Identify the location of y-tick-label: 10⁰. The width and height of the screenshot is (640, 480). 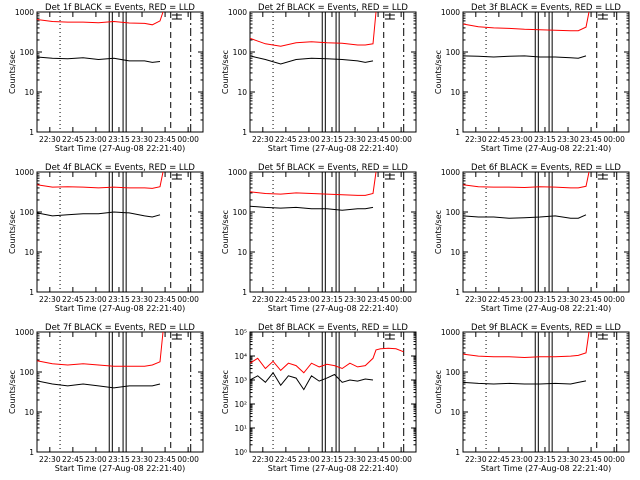
(240, 452).